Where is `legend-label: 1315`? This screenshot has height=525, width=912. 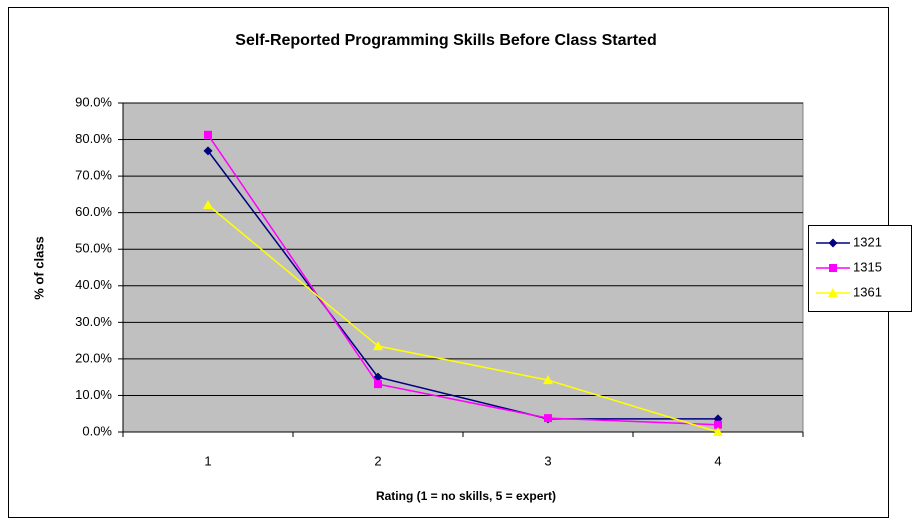
legend-label: 1315 is located at coordinates (867, 266).